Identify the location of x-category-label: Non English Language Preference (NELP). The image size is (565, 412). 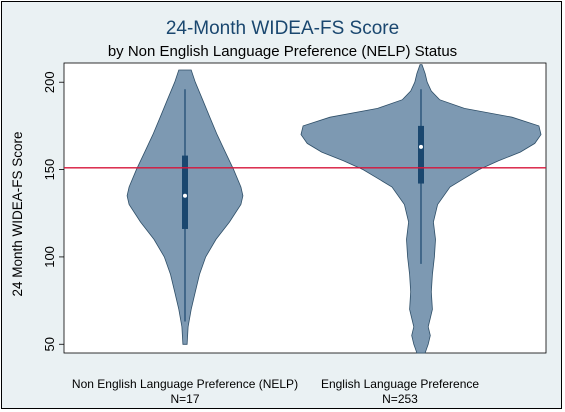
(185, 384).